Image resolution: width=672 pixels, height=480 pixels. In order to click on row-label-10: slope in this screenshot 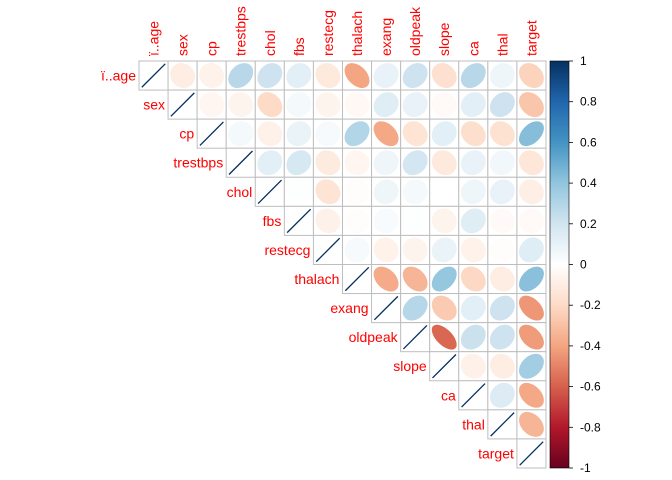, I will do `click(410, 366)`.